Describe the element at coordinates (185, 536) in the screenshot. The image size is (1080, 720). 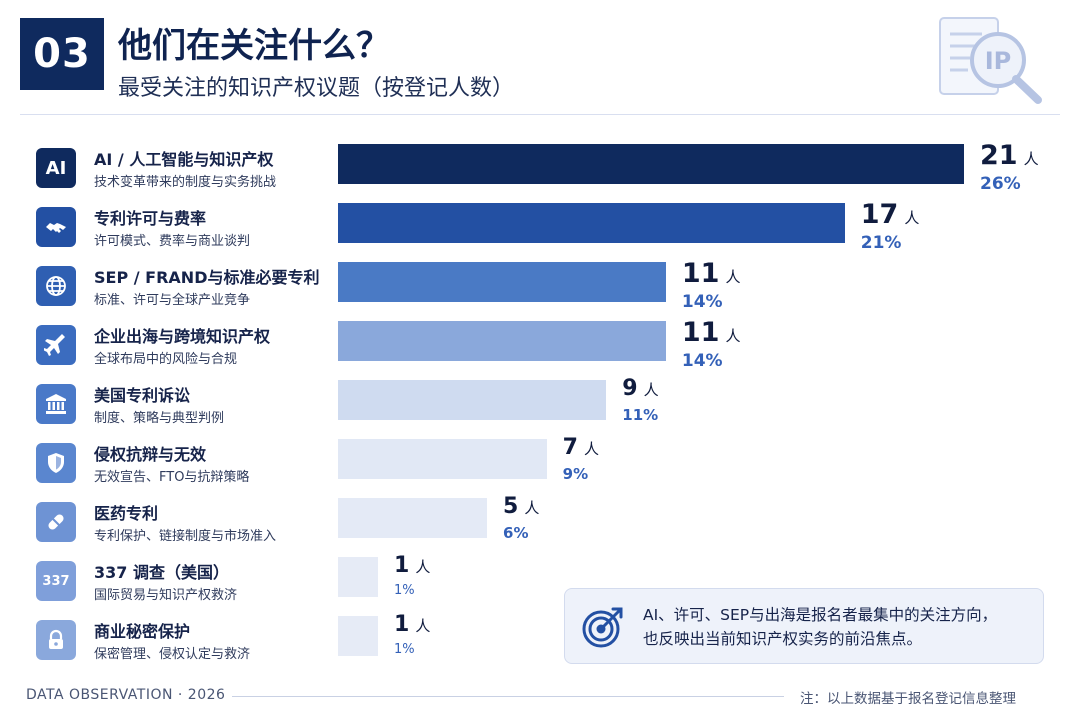
I see `category-description: 专利保护、链接制度与市场准入` at that location.